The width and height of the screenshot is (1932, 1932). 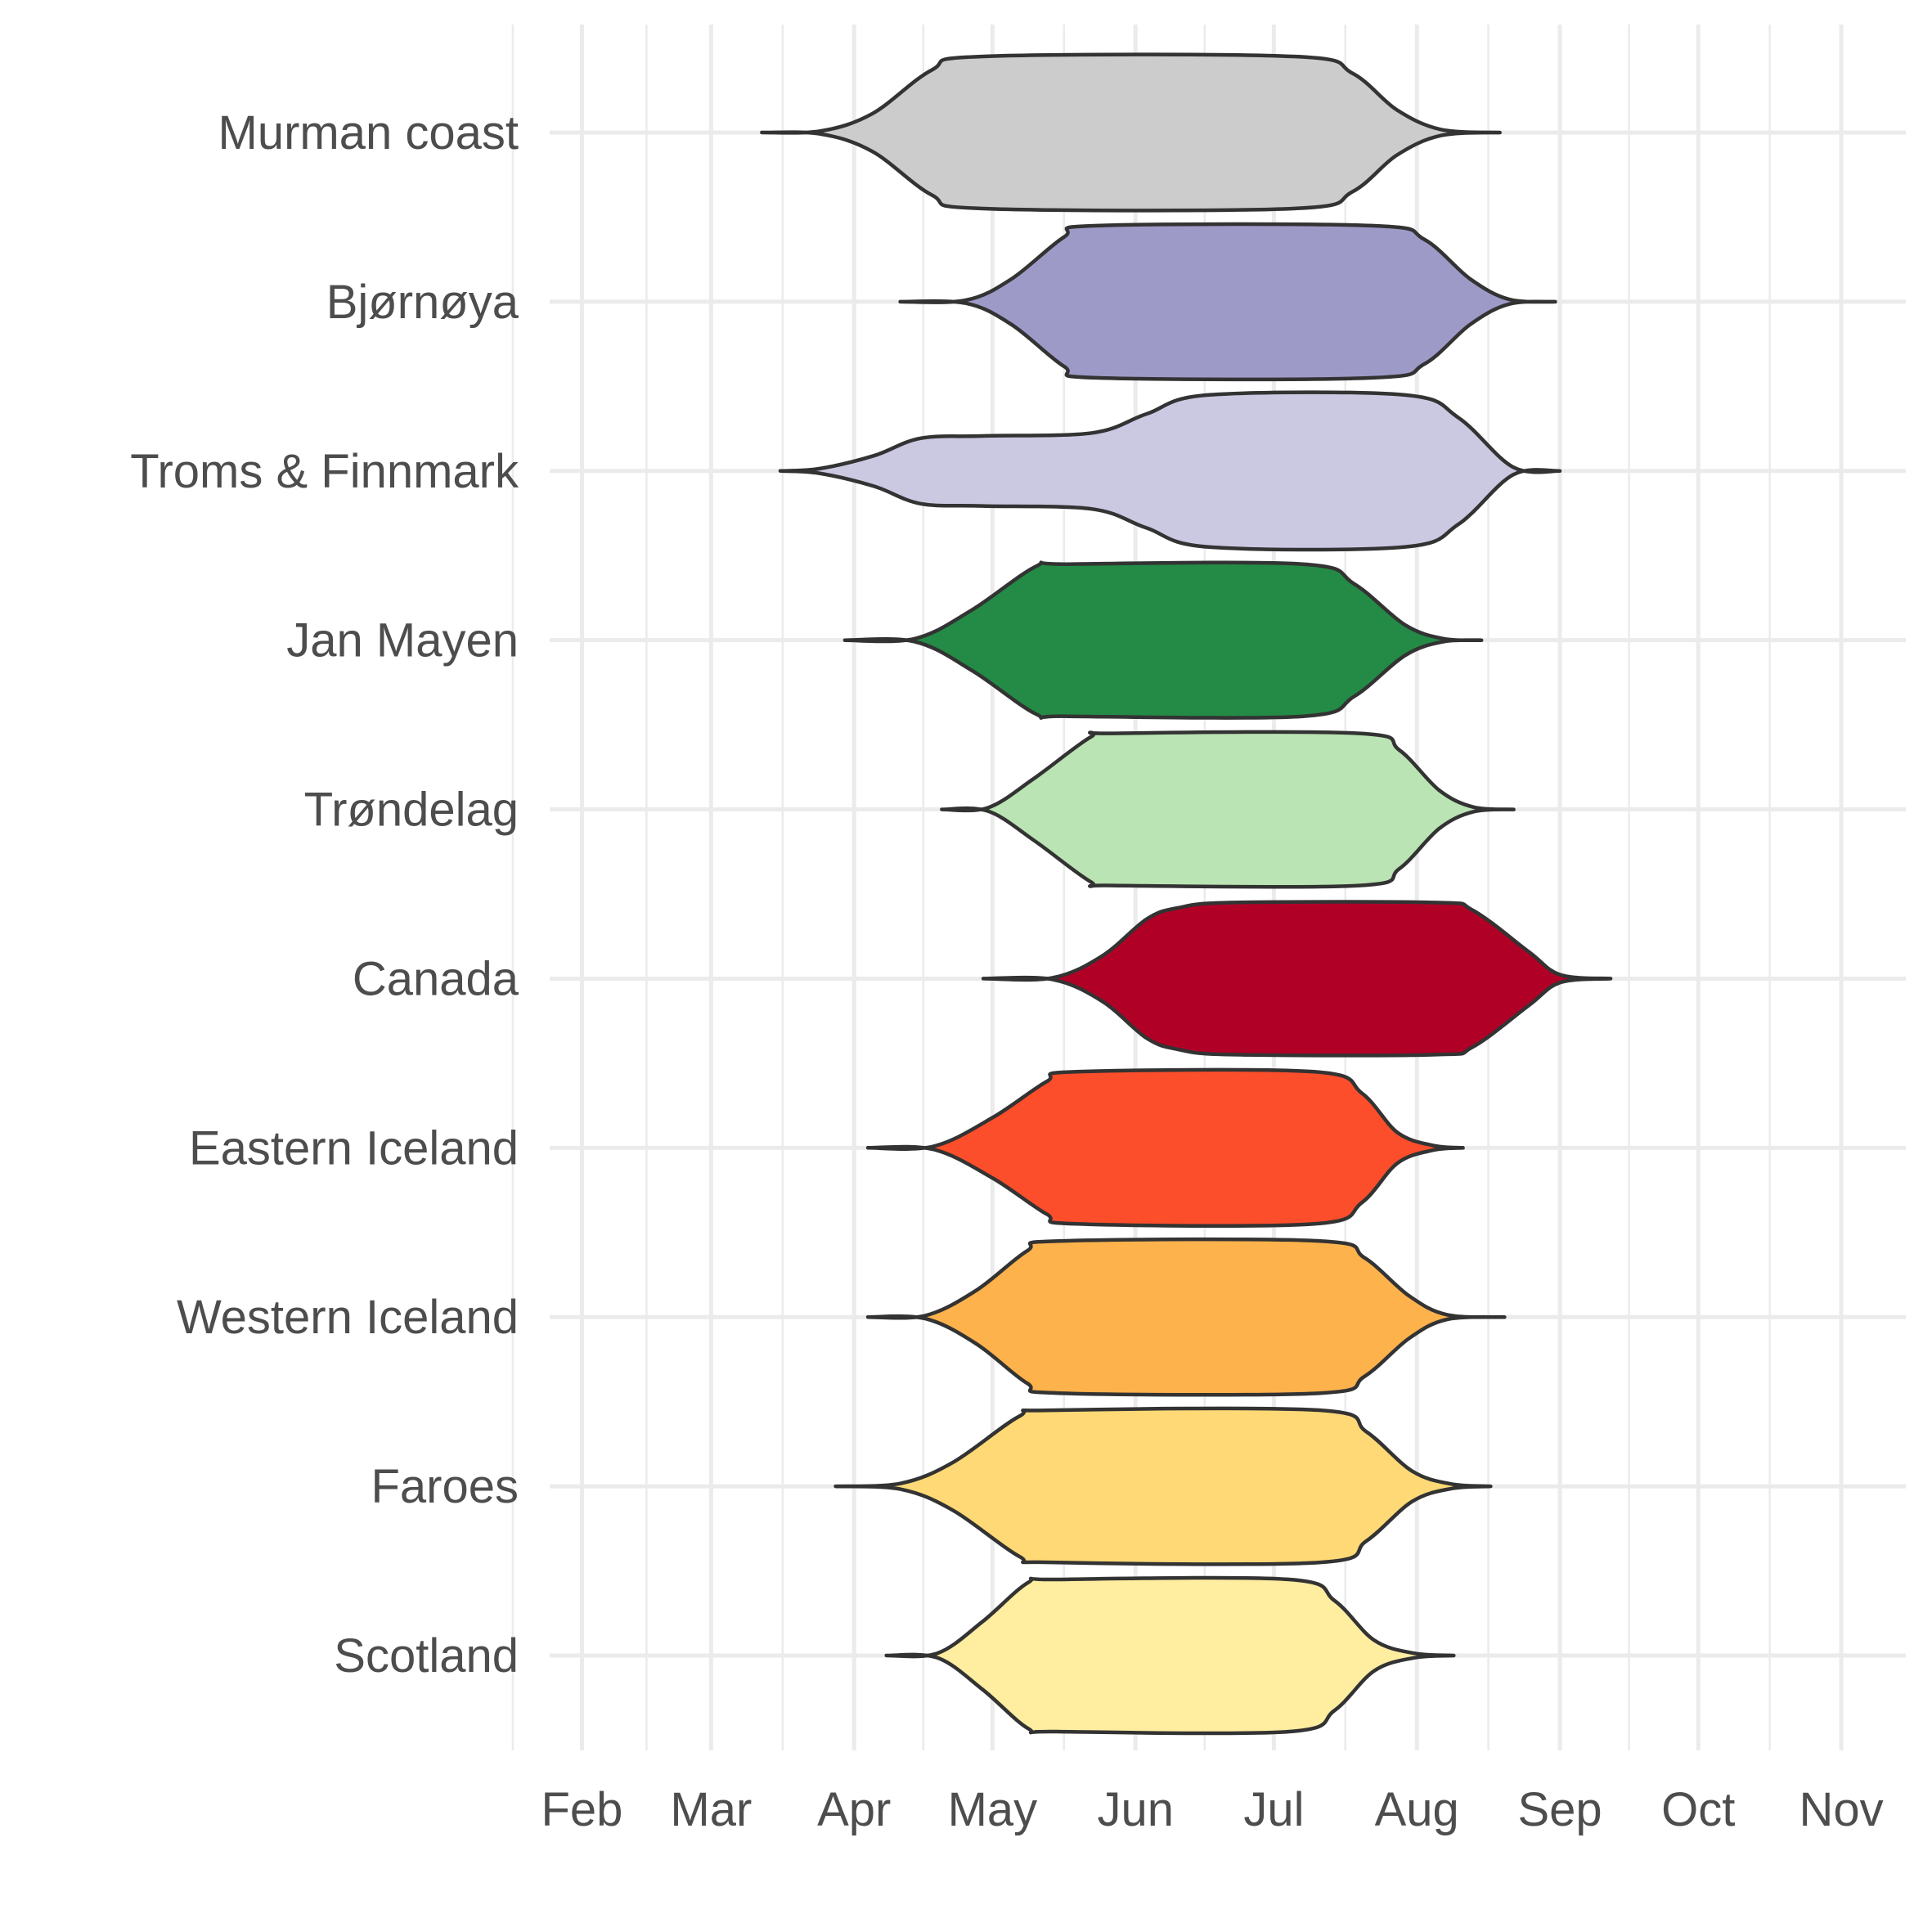 What do you see at coordinates (581, 1810) in the screenshot?
I see `x-tick-label: Feb` at bounding box center [581, 1810].